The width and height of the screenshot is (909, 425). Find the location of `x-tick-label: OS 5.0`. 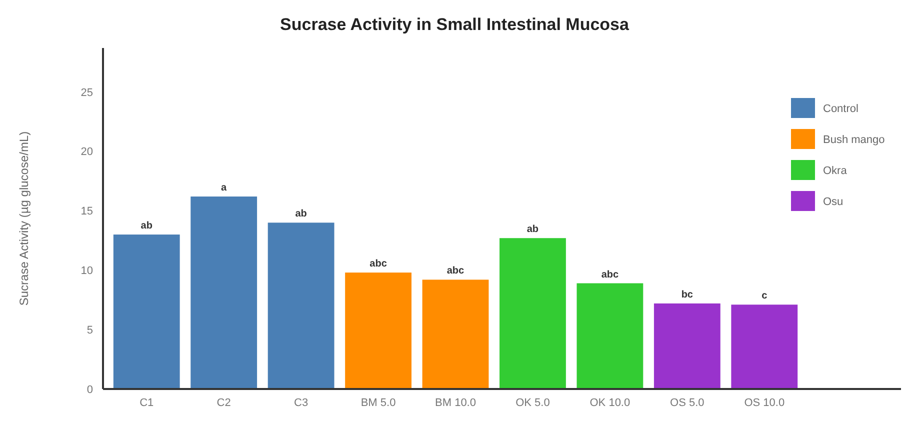

x-tick-label: OS 5.0 is located at coordinates (687, 403).